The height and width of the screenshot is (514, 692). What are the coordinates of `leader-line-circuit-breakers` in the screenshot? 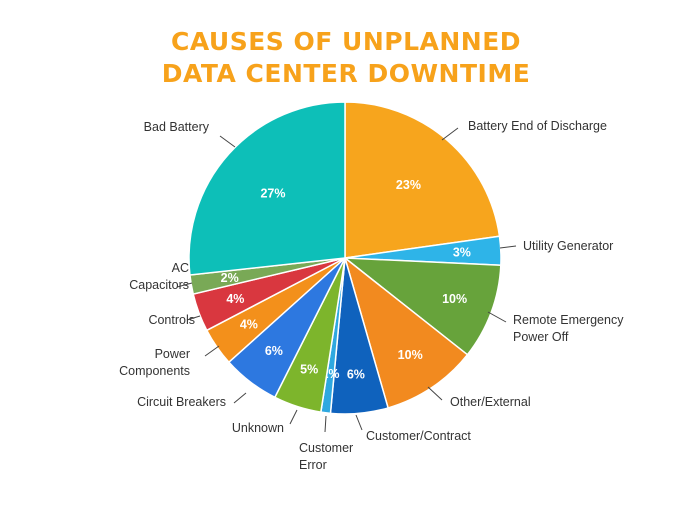 It's located at (240, 398).